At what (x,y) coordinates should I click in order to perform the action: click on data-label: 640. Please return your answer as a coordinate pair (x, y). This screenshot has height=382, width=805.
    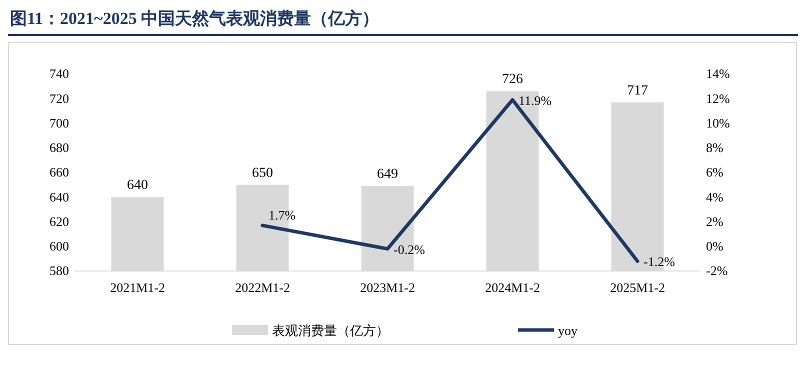
    Looking at the image, I should click on (137, 186).